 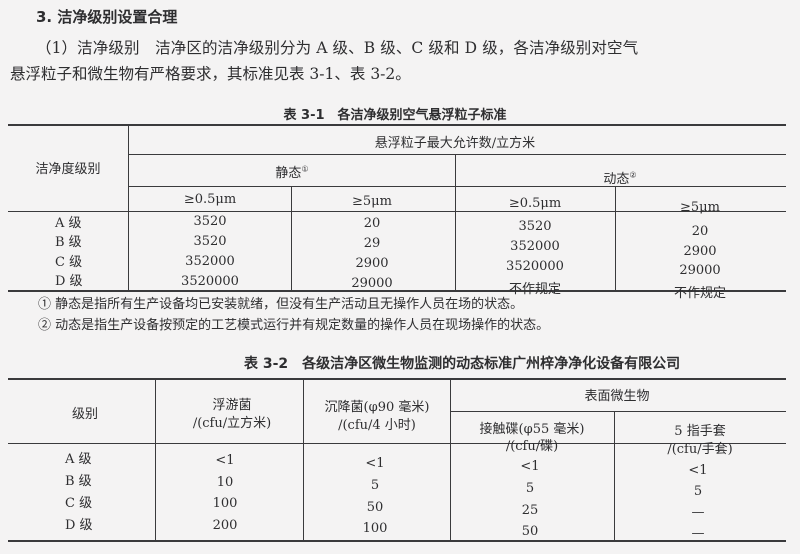 What do you see at coordinates (232, 405) in the screenshot?
I see `column-header: 浮游菌` at bounding box center [232, 405].